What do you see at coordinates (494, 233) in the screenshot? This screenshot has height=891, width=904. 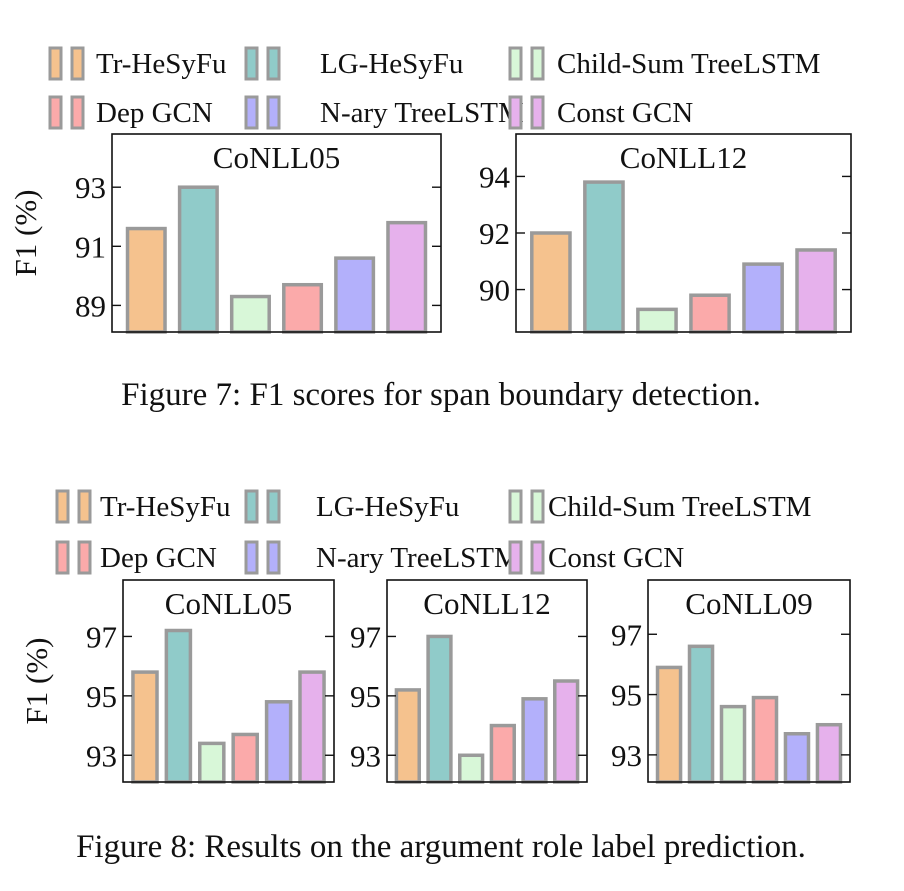 I see `y-tick-label: 92` at bounding box center [494, 233].